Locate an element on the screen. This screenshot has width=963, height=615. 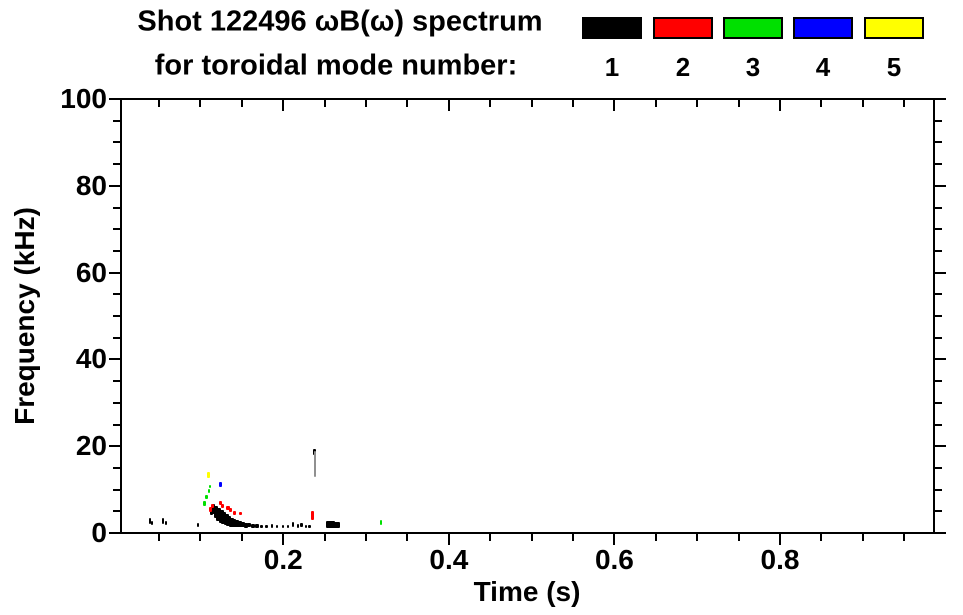
legend-mode-label: 3 is located at coordinates (753, 67).